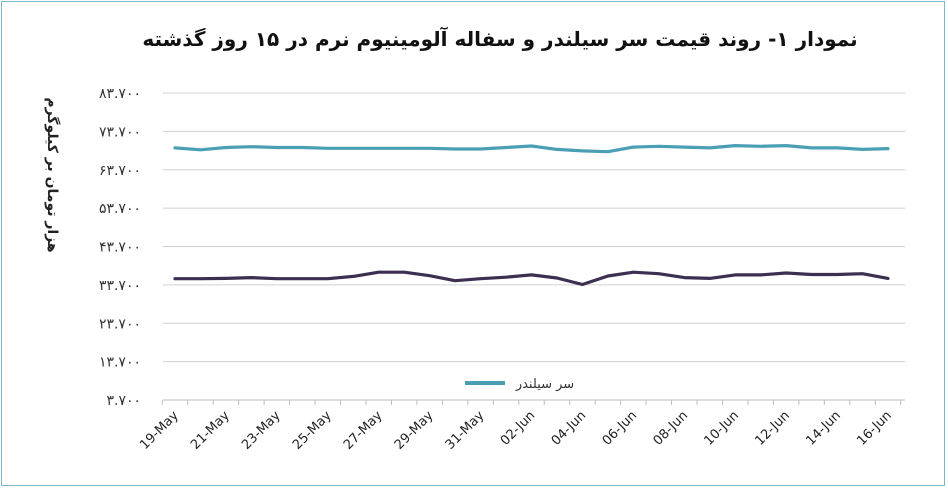  Describe the element at coordinates (823, 428) in the screenshot. I see `x-tick-label: 14-Jun` at that location.